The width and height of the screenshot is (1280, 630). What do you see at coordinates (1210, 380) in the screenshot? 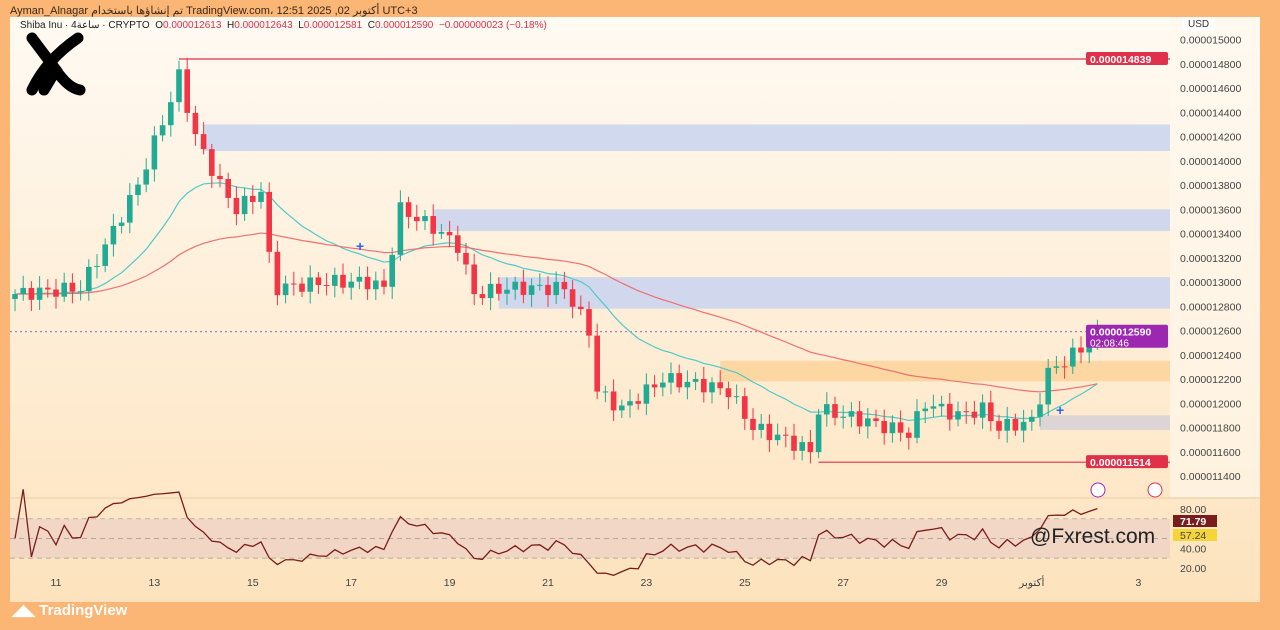
I see `price-tick: 0.000012200` at bounding box center [1210, 380].